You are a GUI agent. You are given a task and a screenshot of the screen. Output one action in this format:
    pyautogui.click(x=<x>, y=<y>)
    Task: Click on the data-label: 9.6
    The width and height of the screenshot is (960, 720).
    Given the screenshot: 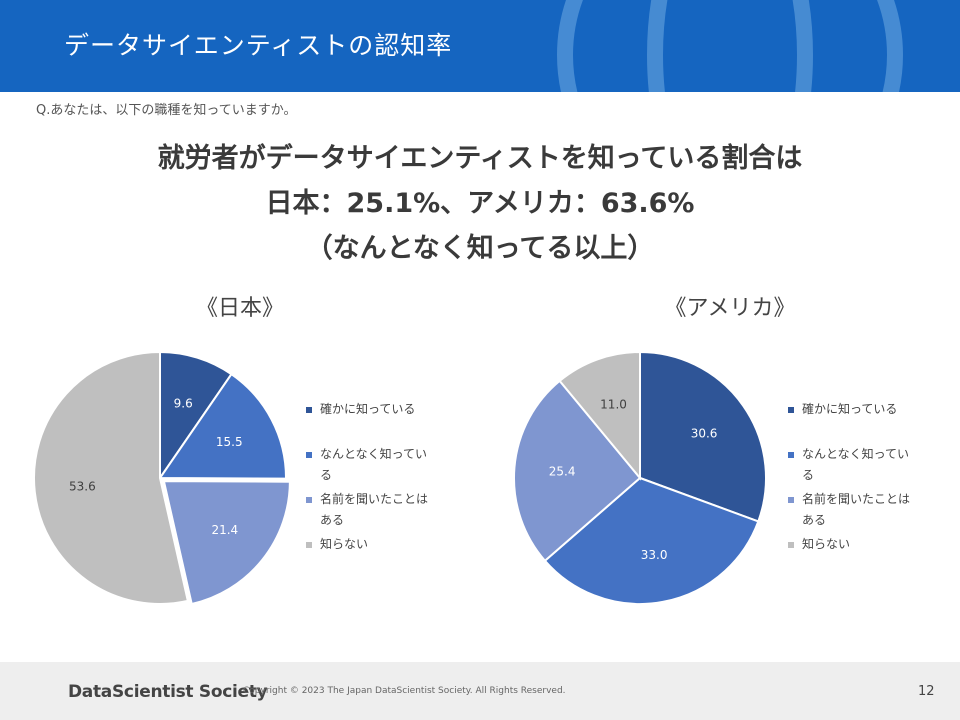 What is the action you would take?
    pyautogui.click(x=183, y=403)
    